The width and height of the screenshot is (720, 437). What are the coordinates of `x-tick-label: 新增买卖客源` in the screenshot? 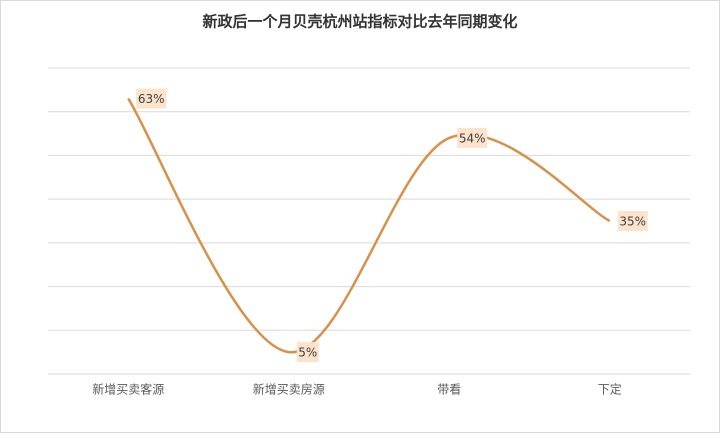 It's located at (128, 389).